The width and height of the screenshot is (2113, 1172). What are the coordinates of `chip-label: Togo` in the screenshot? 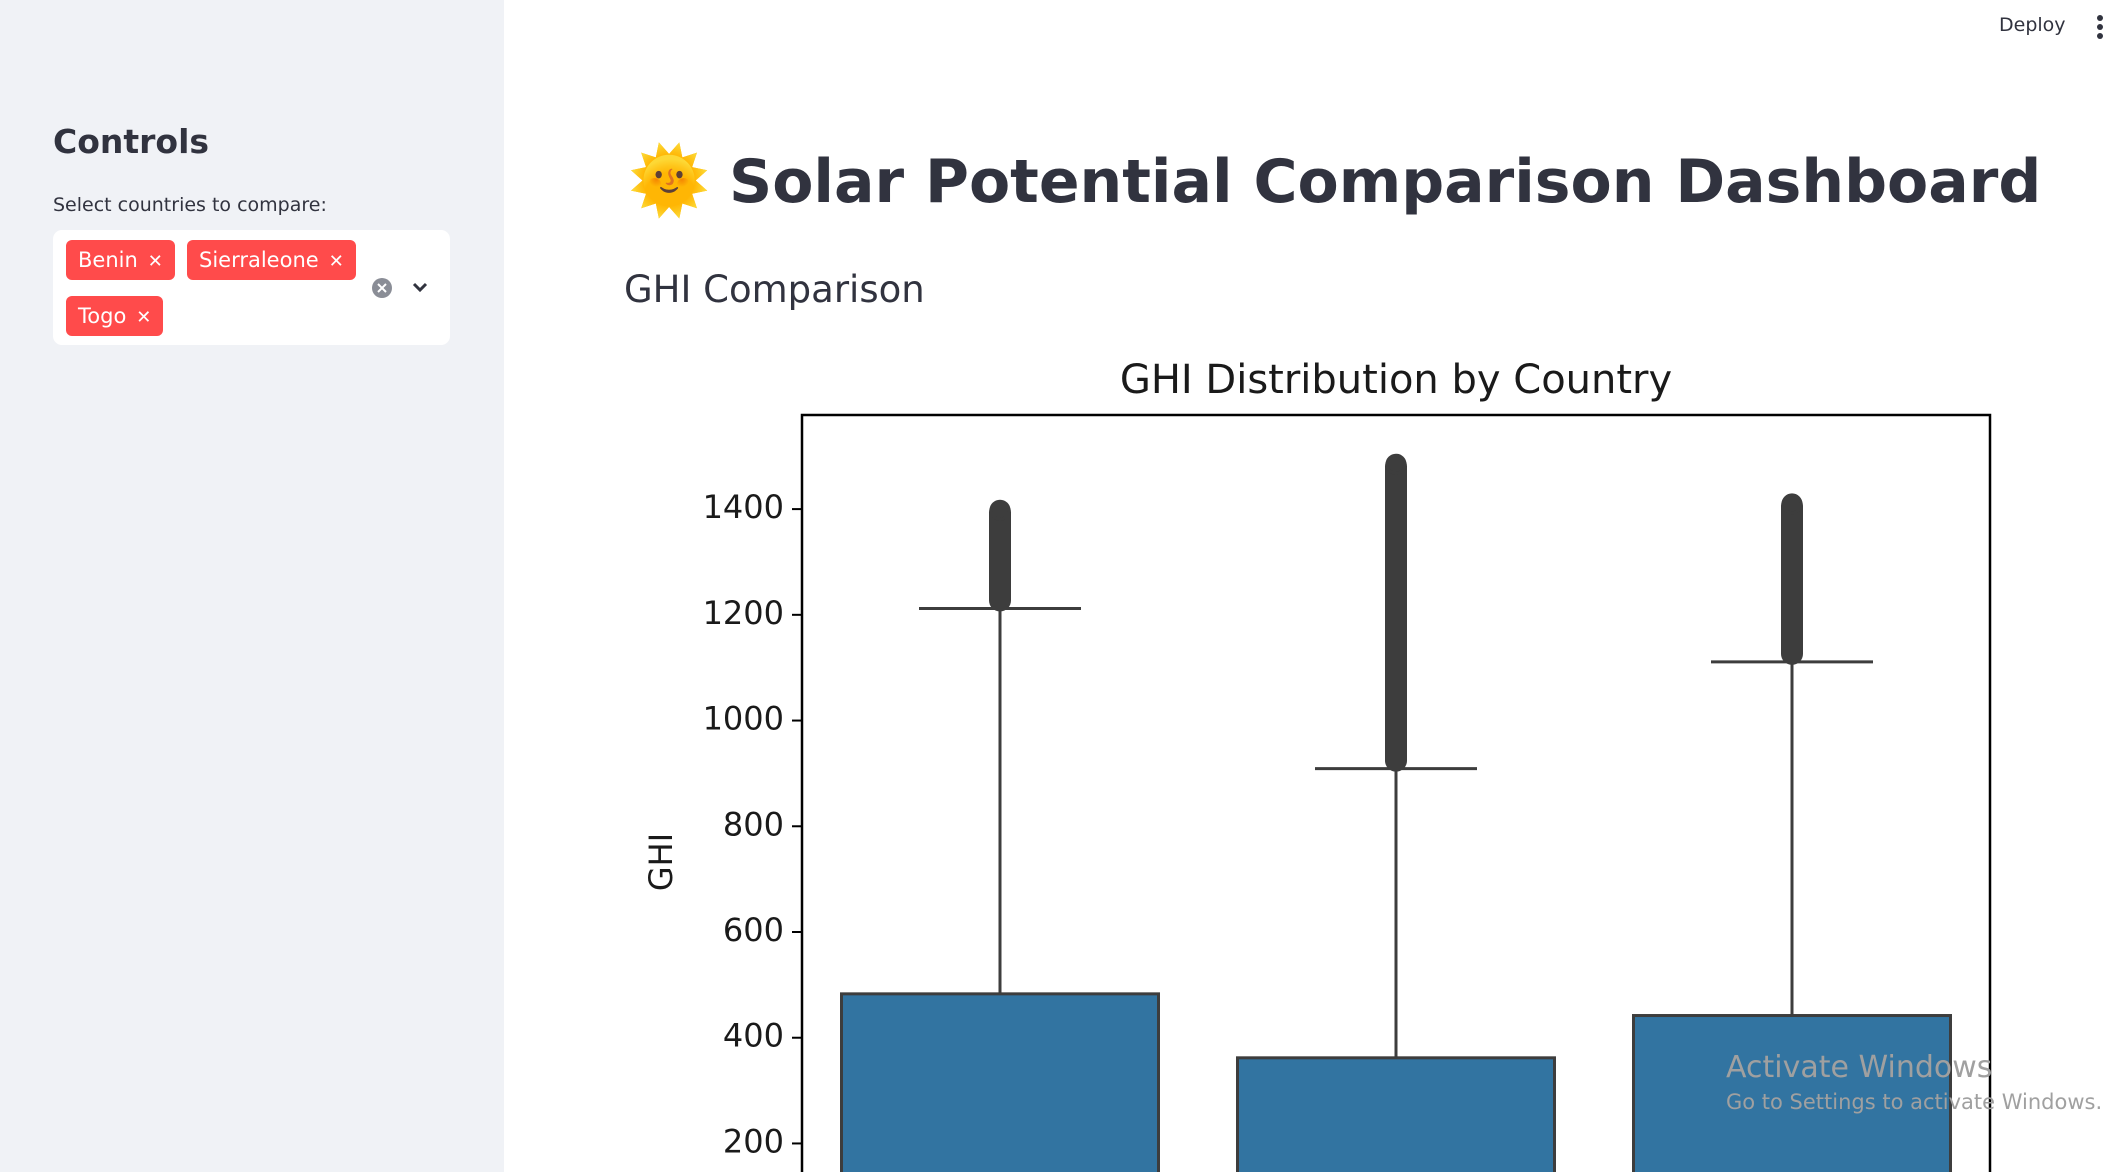 It's located at (102, 316).